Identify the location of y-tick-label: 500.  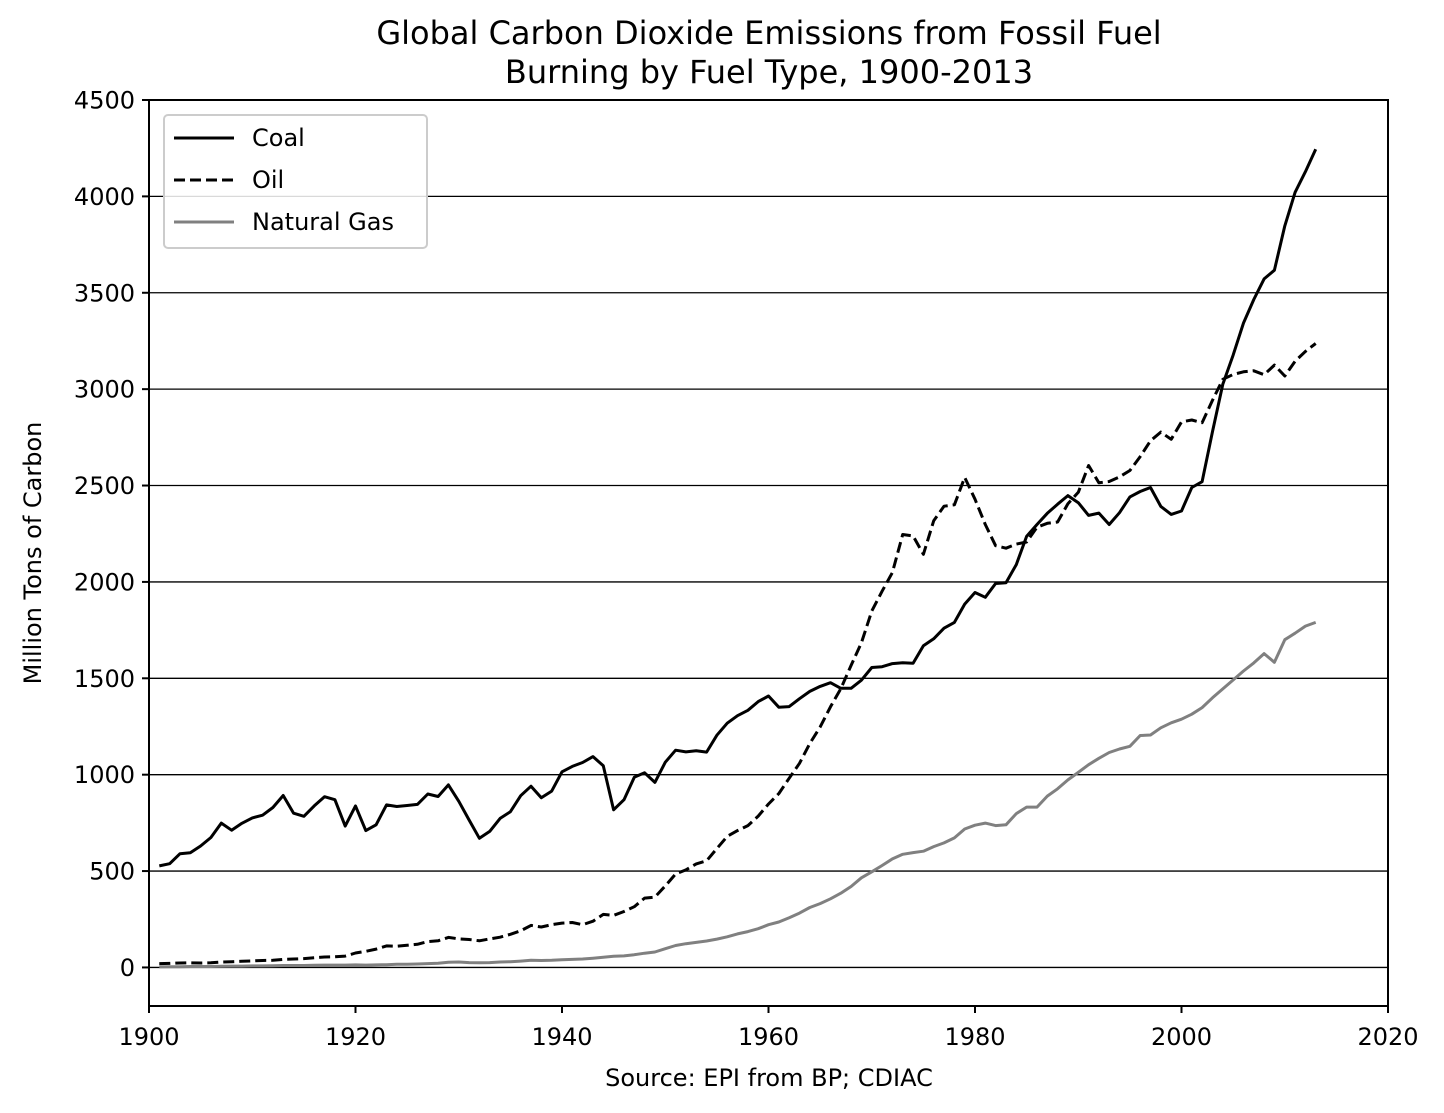
(112, 872).